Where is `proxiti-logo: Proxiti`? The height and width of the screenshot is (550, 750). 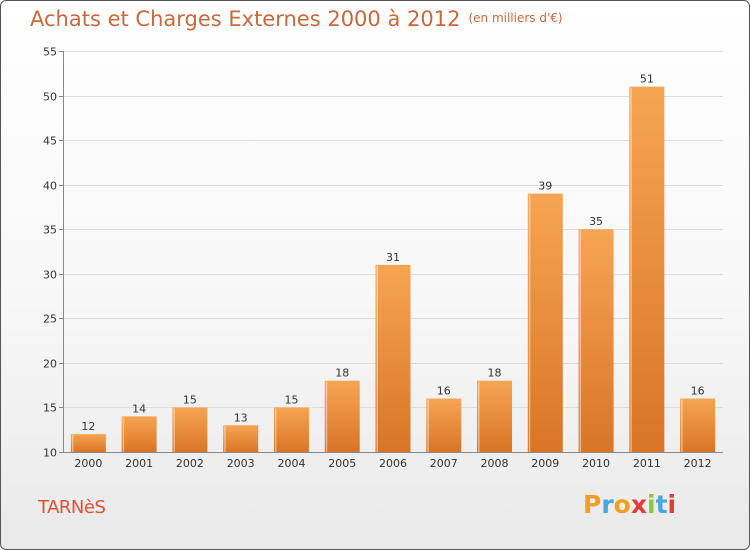
proxiti-logo: Proxiti is located at coordinates (629, 504).